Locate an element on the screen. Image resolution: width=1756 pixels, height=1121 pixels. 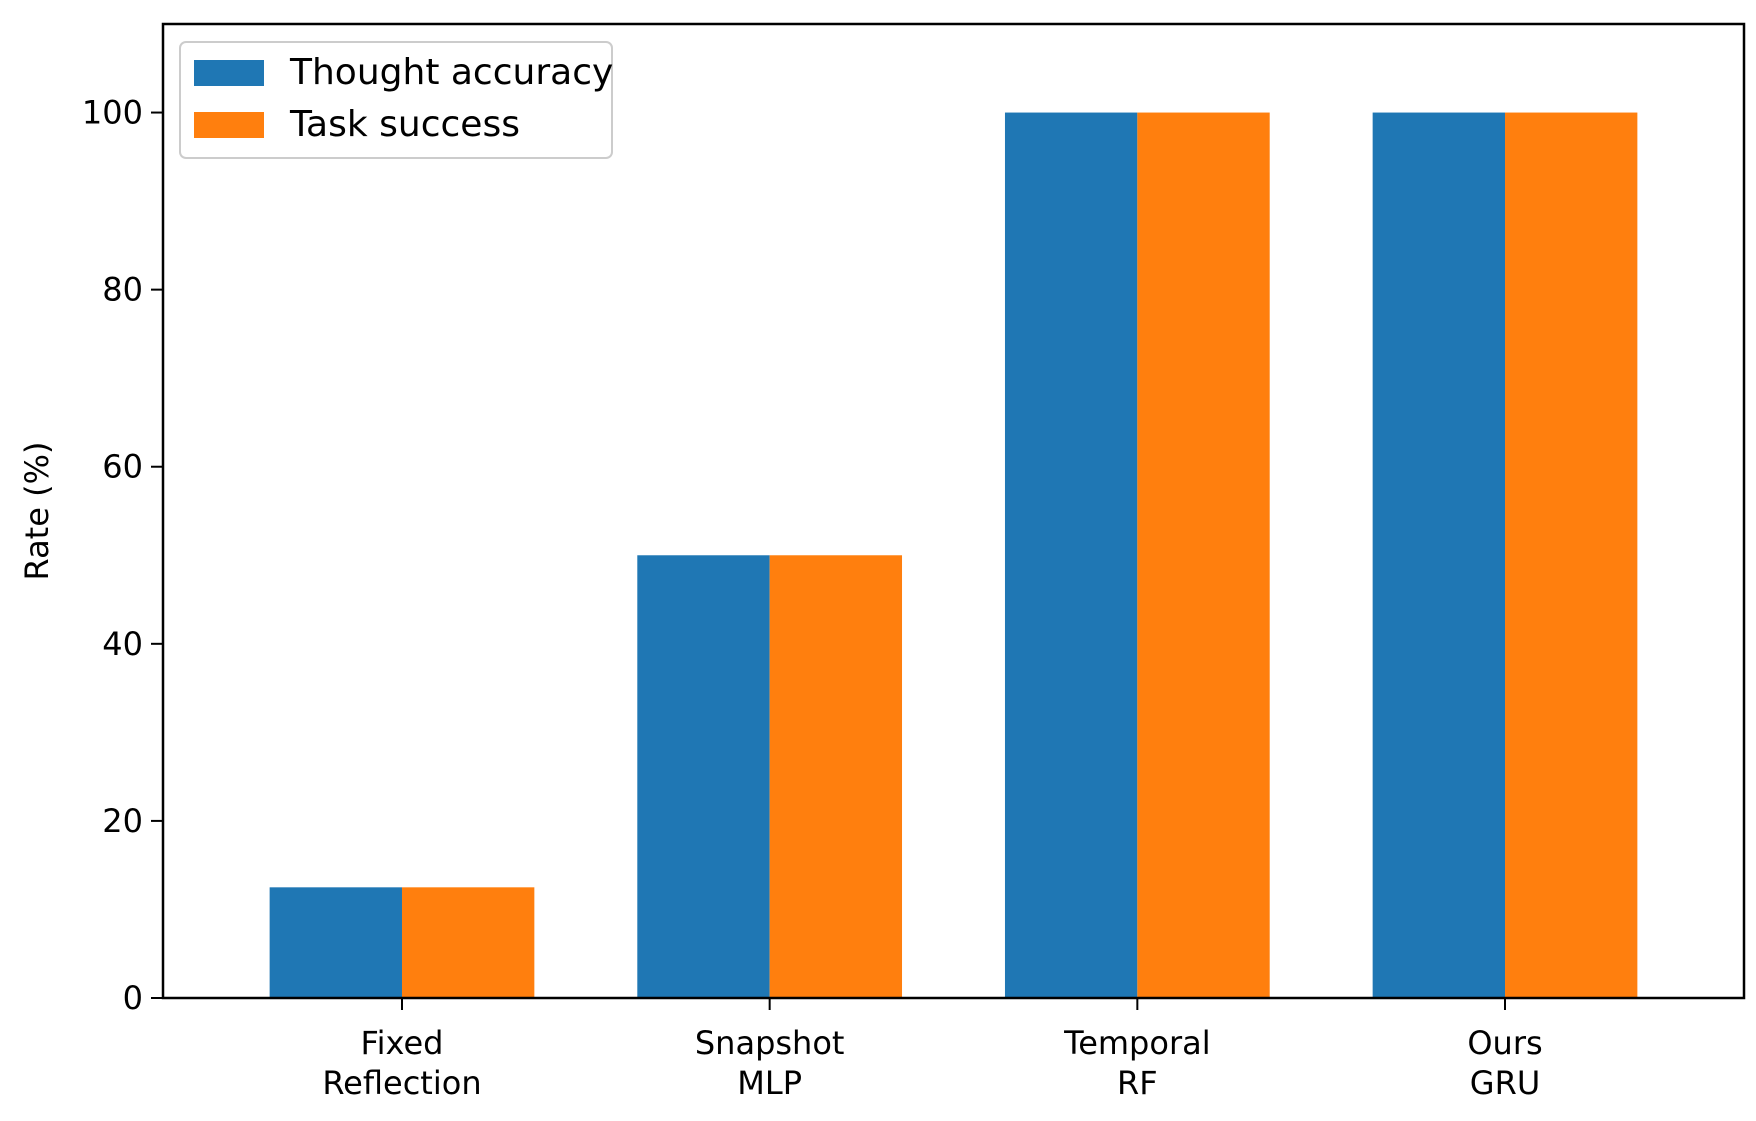
x-tick-label: Temporal is located at coordinates (1137, 1043).